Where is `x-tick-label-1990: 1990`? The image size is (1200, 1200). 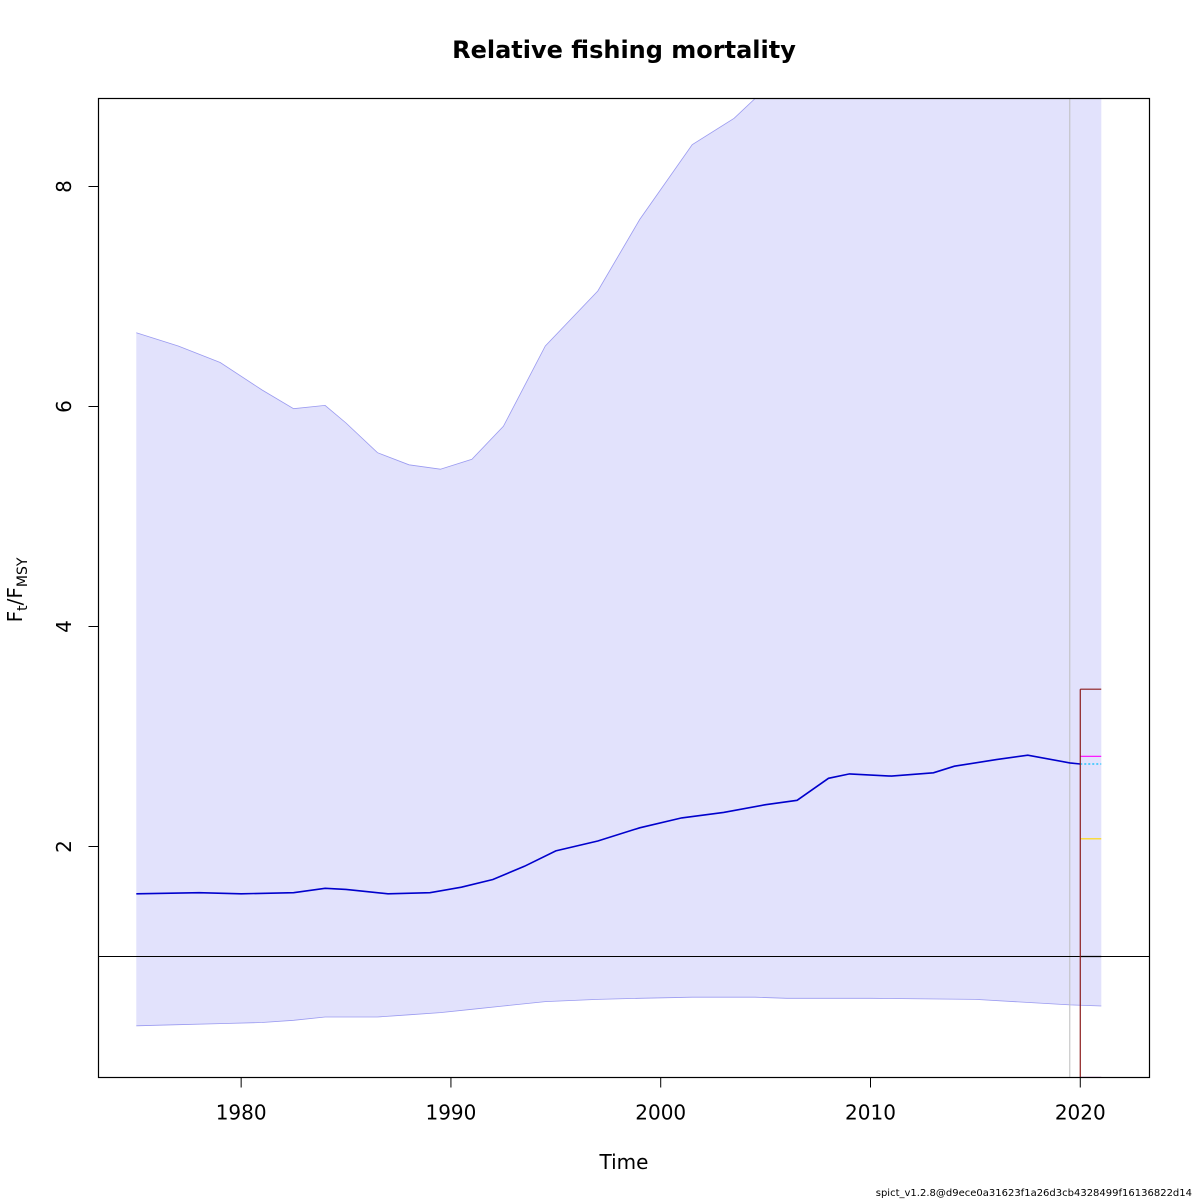 x-tick-label-1990: 1990 is located at coordinates (450, 1113).